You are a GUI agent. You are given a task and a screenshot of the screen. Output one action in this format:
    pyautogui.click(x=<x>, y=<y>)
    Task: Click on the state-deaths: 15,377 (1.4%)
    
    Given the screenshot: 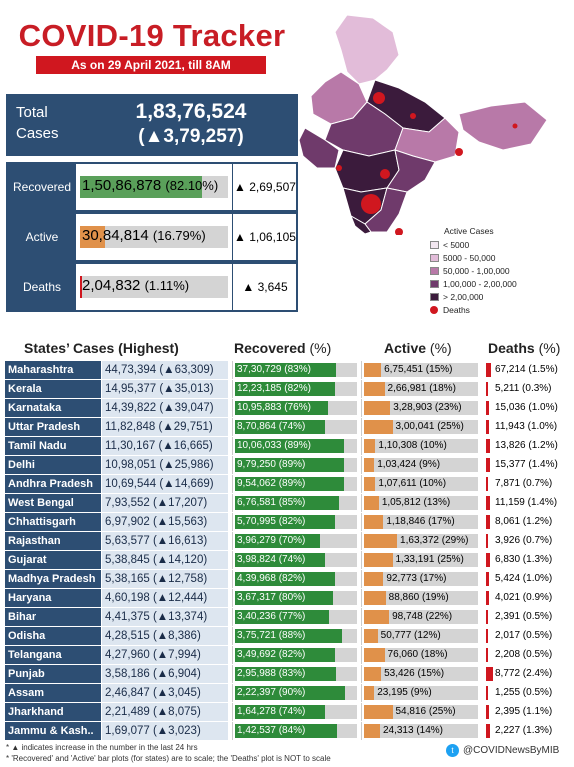 What is the action you would take?
    pyautogui.click(x=525, y=465)
    